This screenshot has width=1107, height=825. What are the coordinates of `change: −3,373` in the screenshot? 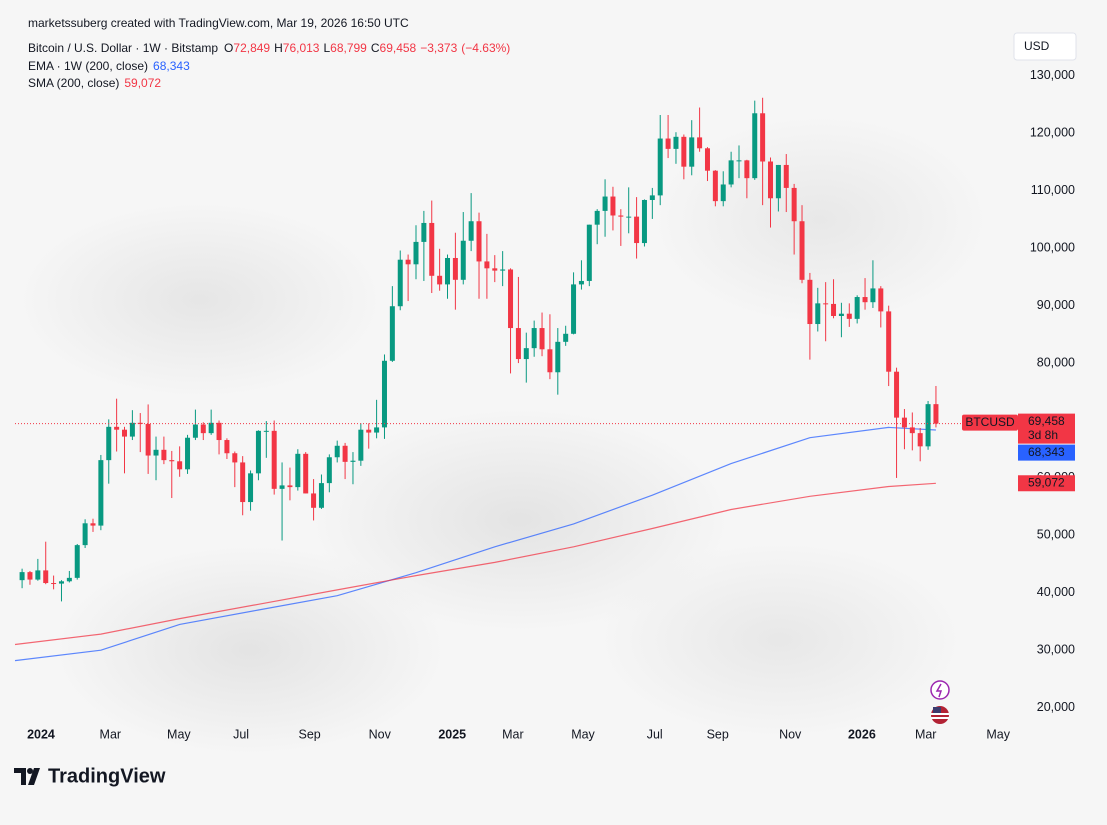 It's located at (438, 48).